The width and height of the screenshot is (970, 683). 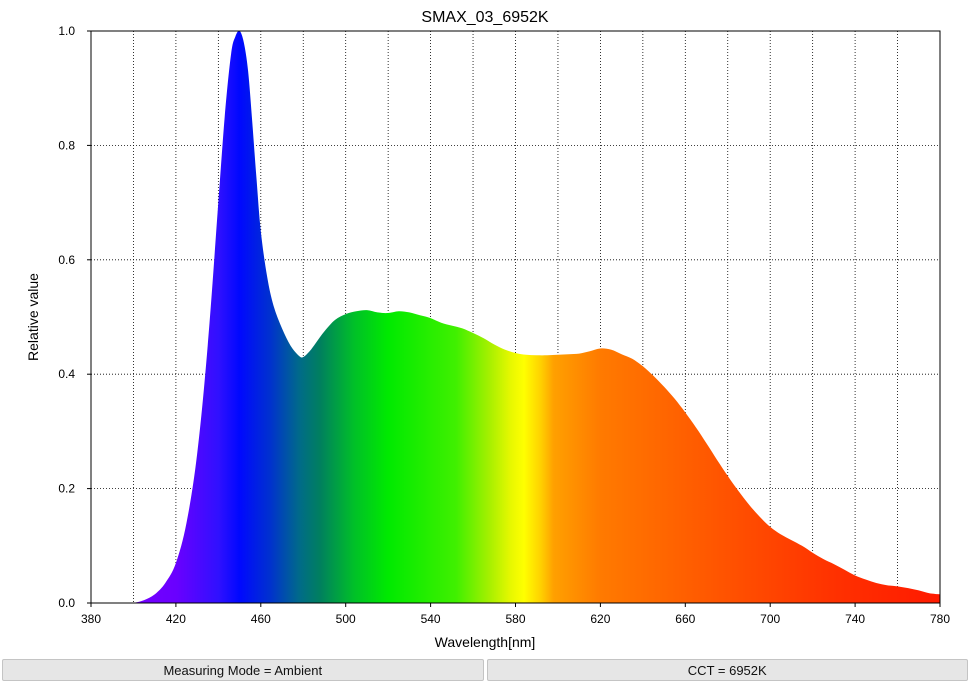 What do you see at coordinates (261, 619) in the screenshot?
I see `x-tick-label: 460` at bounding box center [261, 619].